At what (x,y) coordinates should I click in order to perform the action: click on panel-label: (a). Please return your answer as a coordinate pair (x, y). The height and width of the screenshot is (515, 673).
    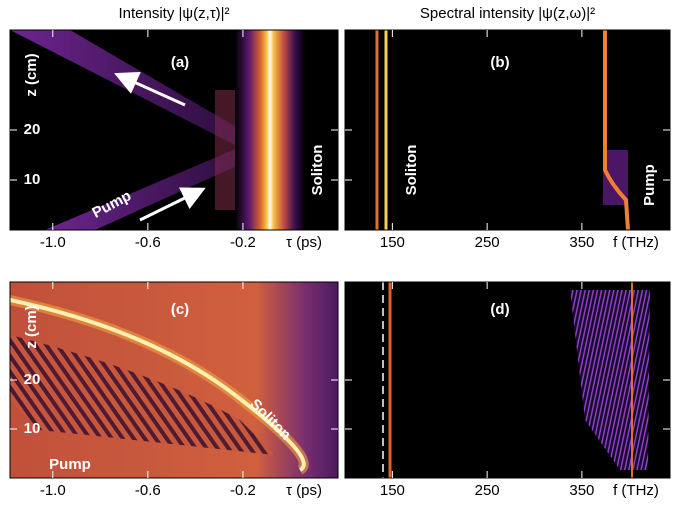
    Looking at the image, I should click on (180, 62).